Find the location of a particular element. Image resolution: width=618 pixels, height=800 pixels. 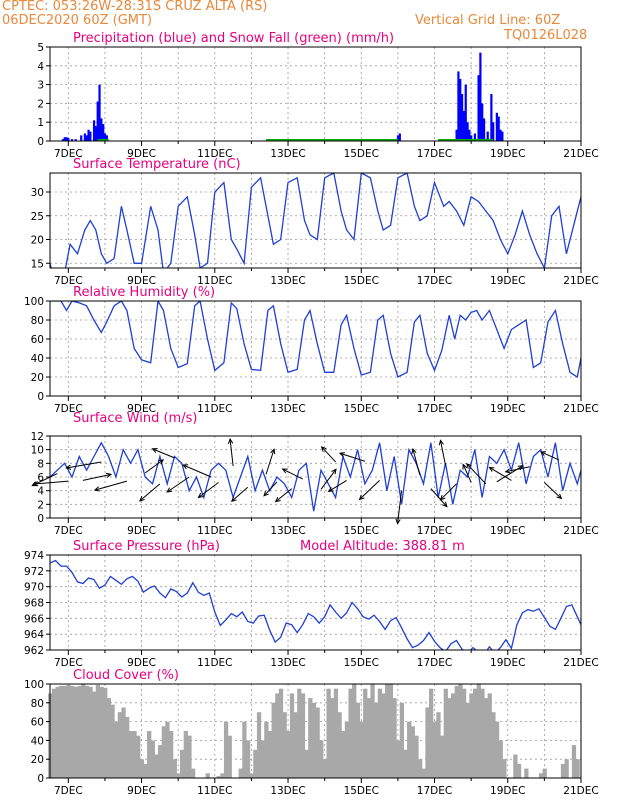

y-tick-label: 40 is located at coordinates (37, 741).